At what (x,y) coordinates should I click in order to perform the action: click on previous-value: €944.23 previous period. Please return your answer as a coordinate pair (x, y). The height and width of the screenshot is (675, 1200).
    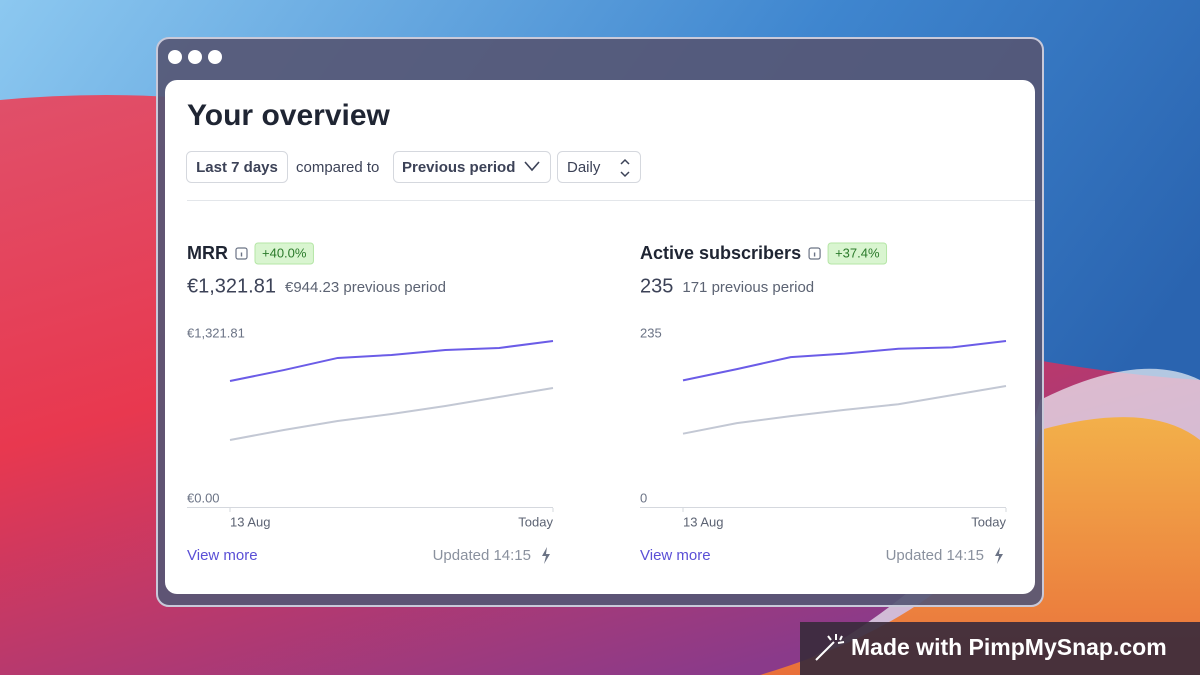
    Looking at the image, I should click on (365, 287).